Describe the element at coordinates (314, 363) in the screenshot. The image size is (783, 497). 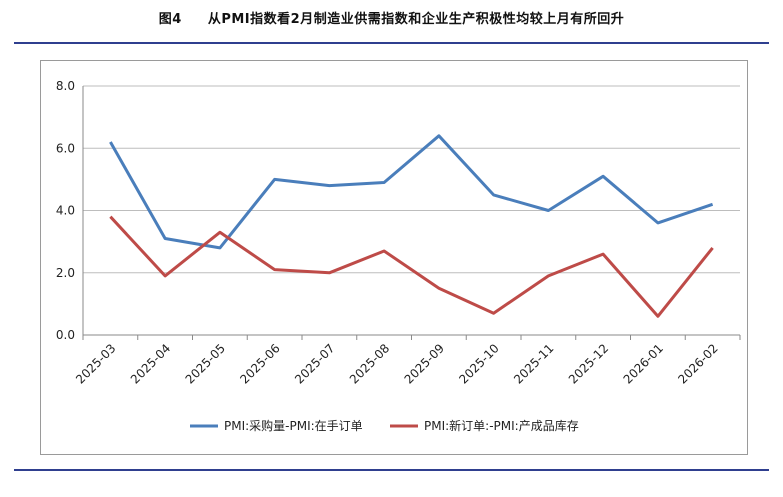
I see `x-tick-label: 2025-07` at that location.